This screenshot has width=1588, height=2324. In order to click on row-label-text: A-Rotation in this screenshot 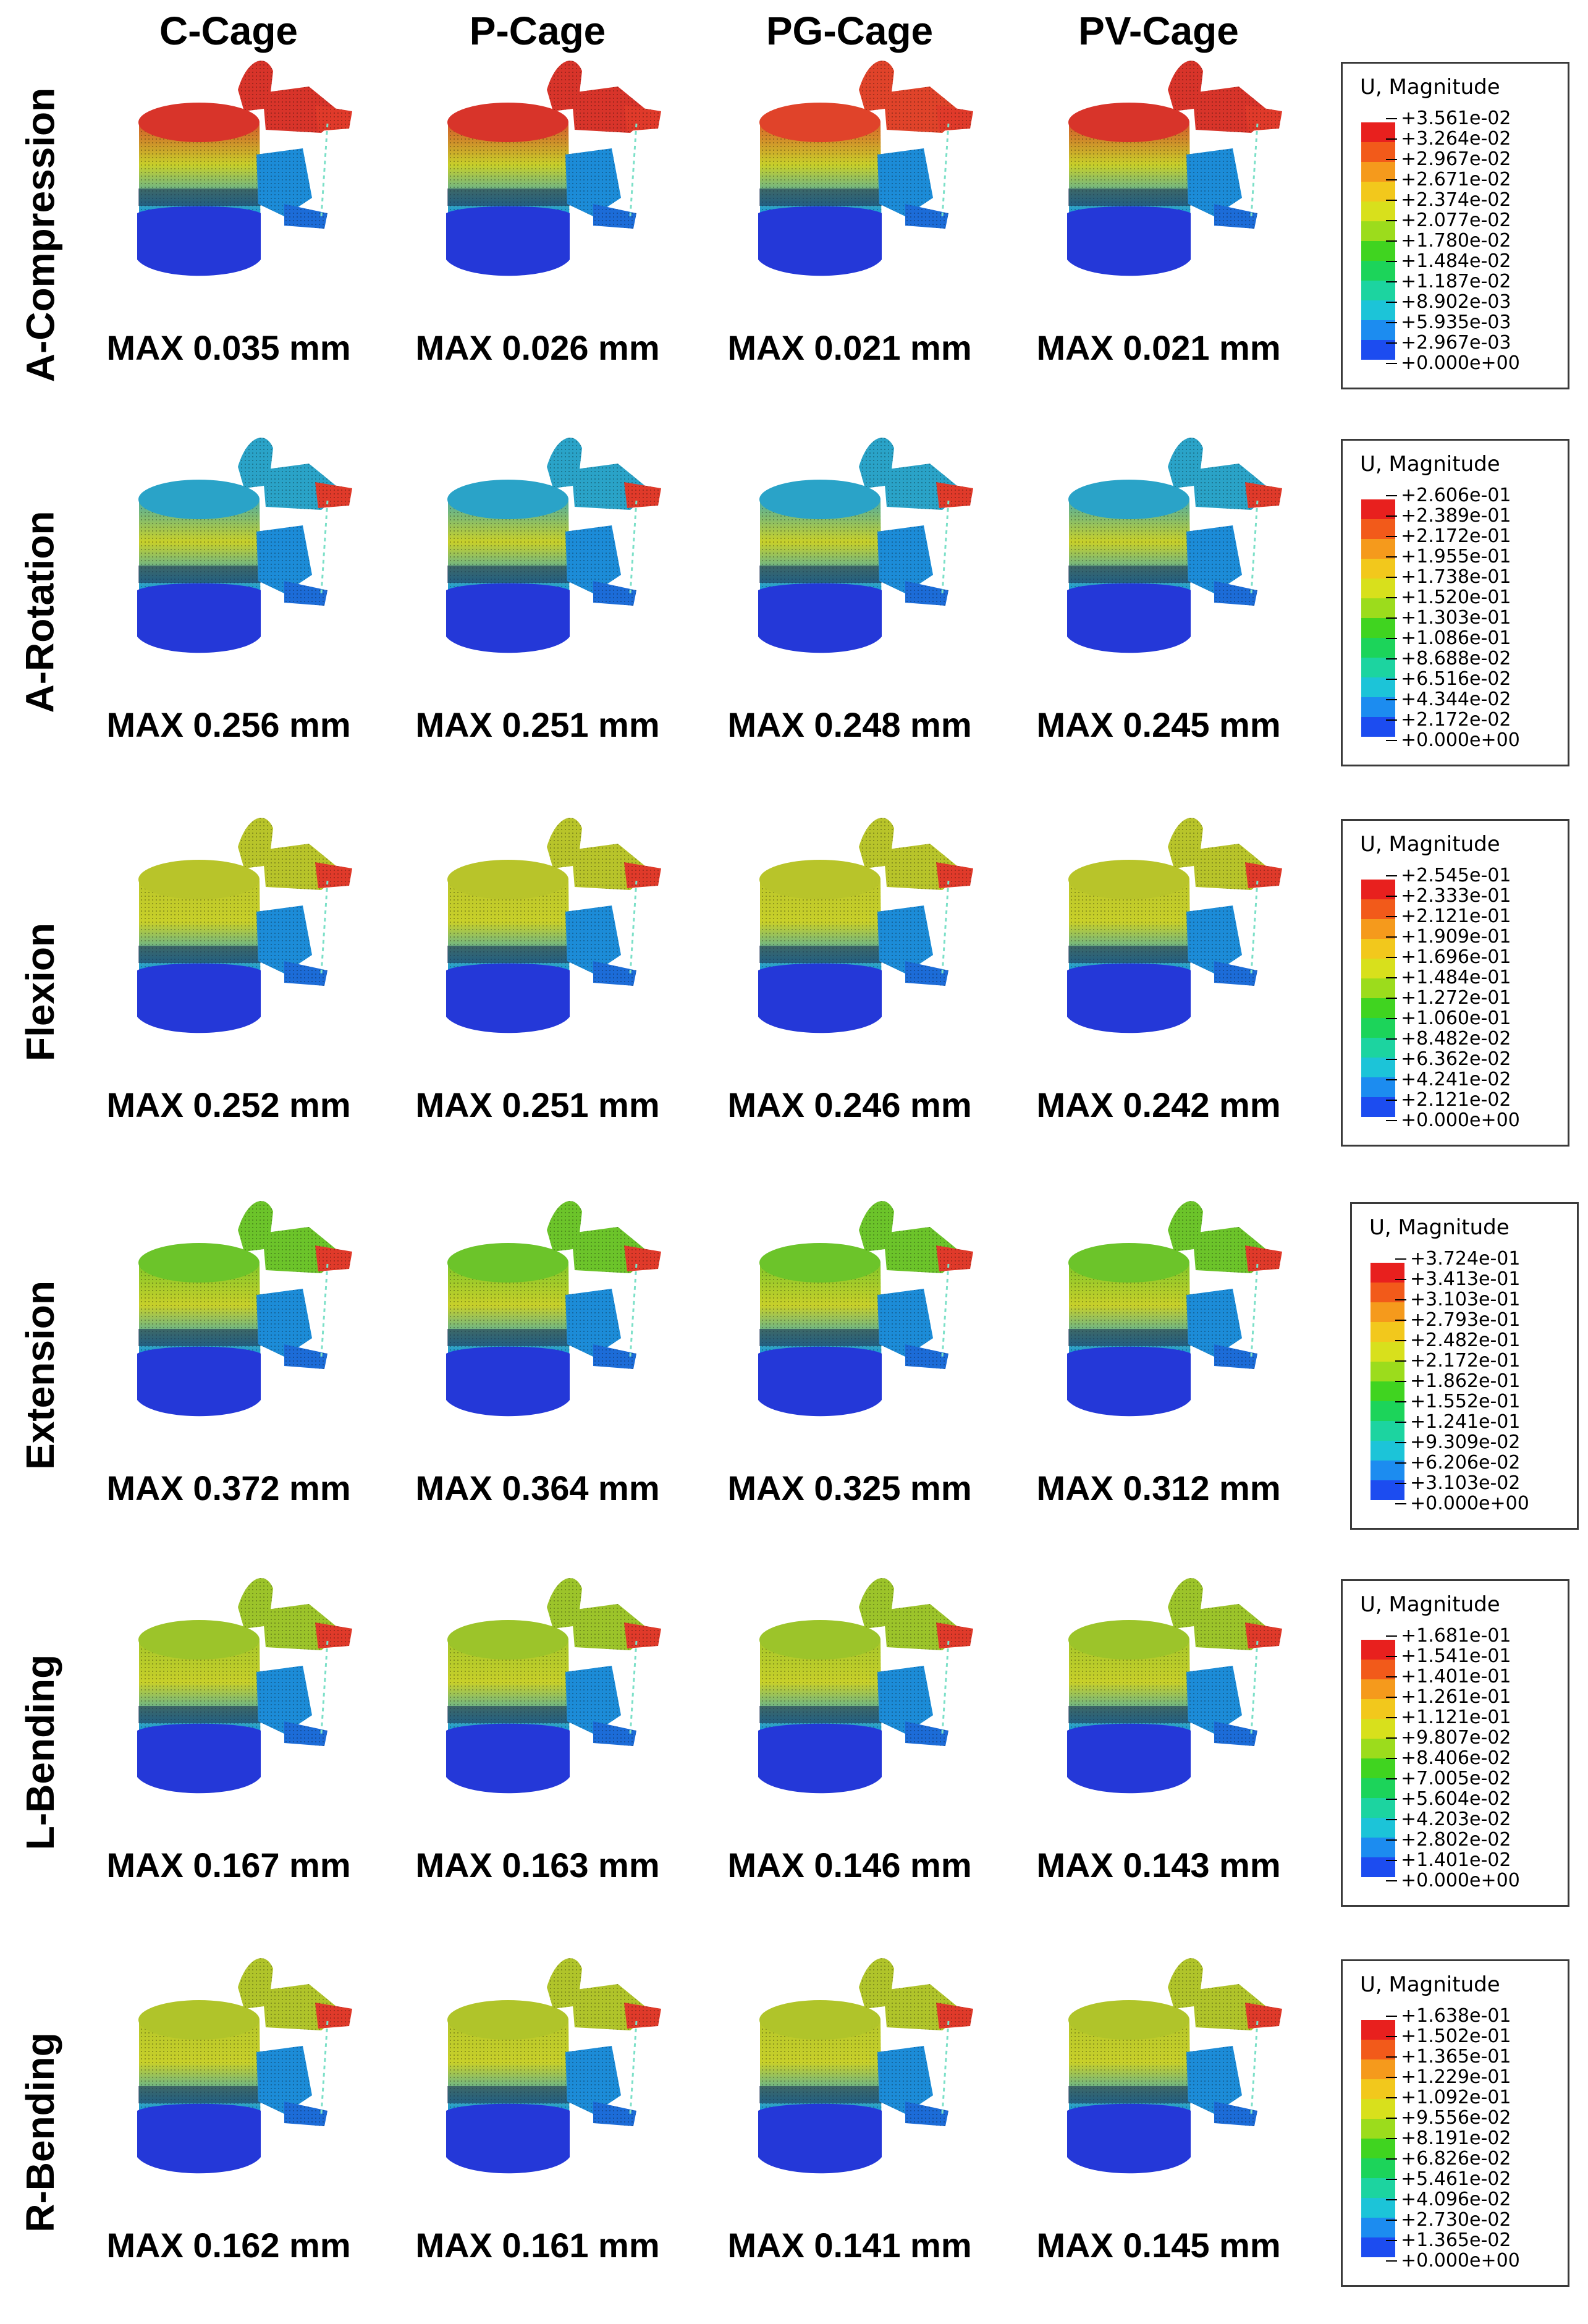, I will do `click(40, 612)`.